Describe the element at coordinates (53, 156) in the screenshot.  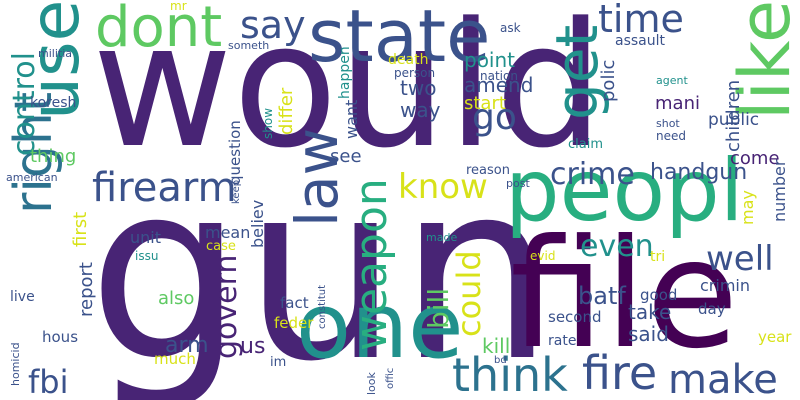
I see `word-thing: thing` at that location.